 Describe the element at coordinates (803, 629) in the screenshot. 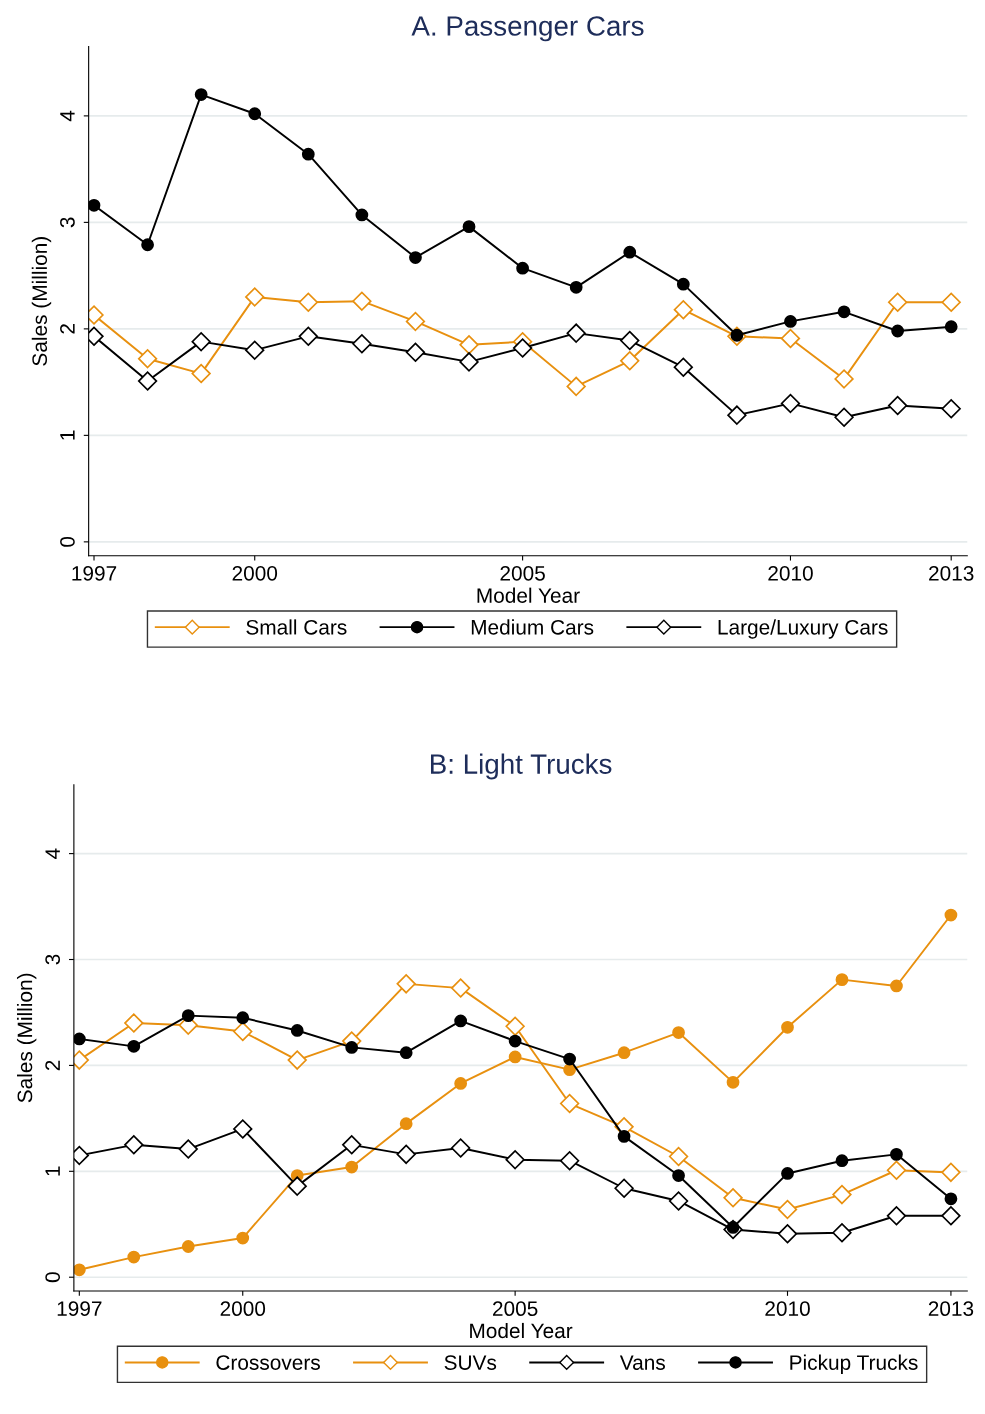

I see `legend-label: Large/Luxury Cars` at that location.